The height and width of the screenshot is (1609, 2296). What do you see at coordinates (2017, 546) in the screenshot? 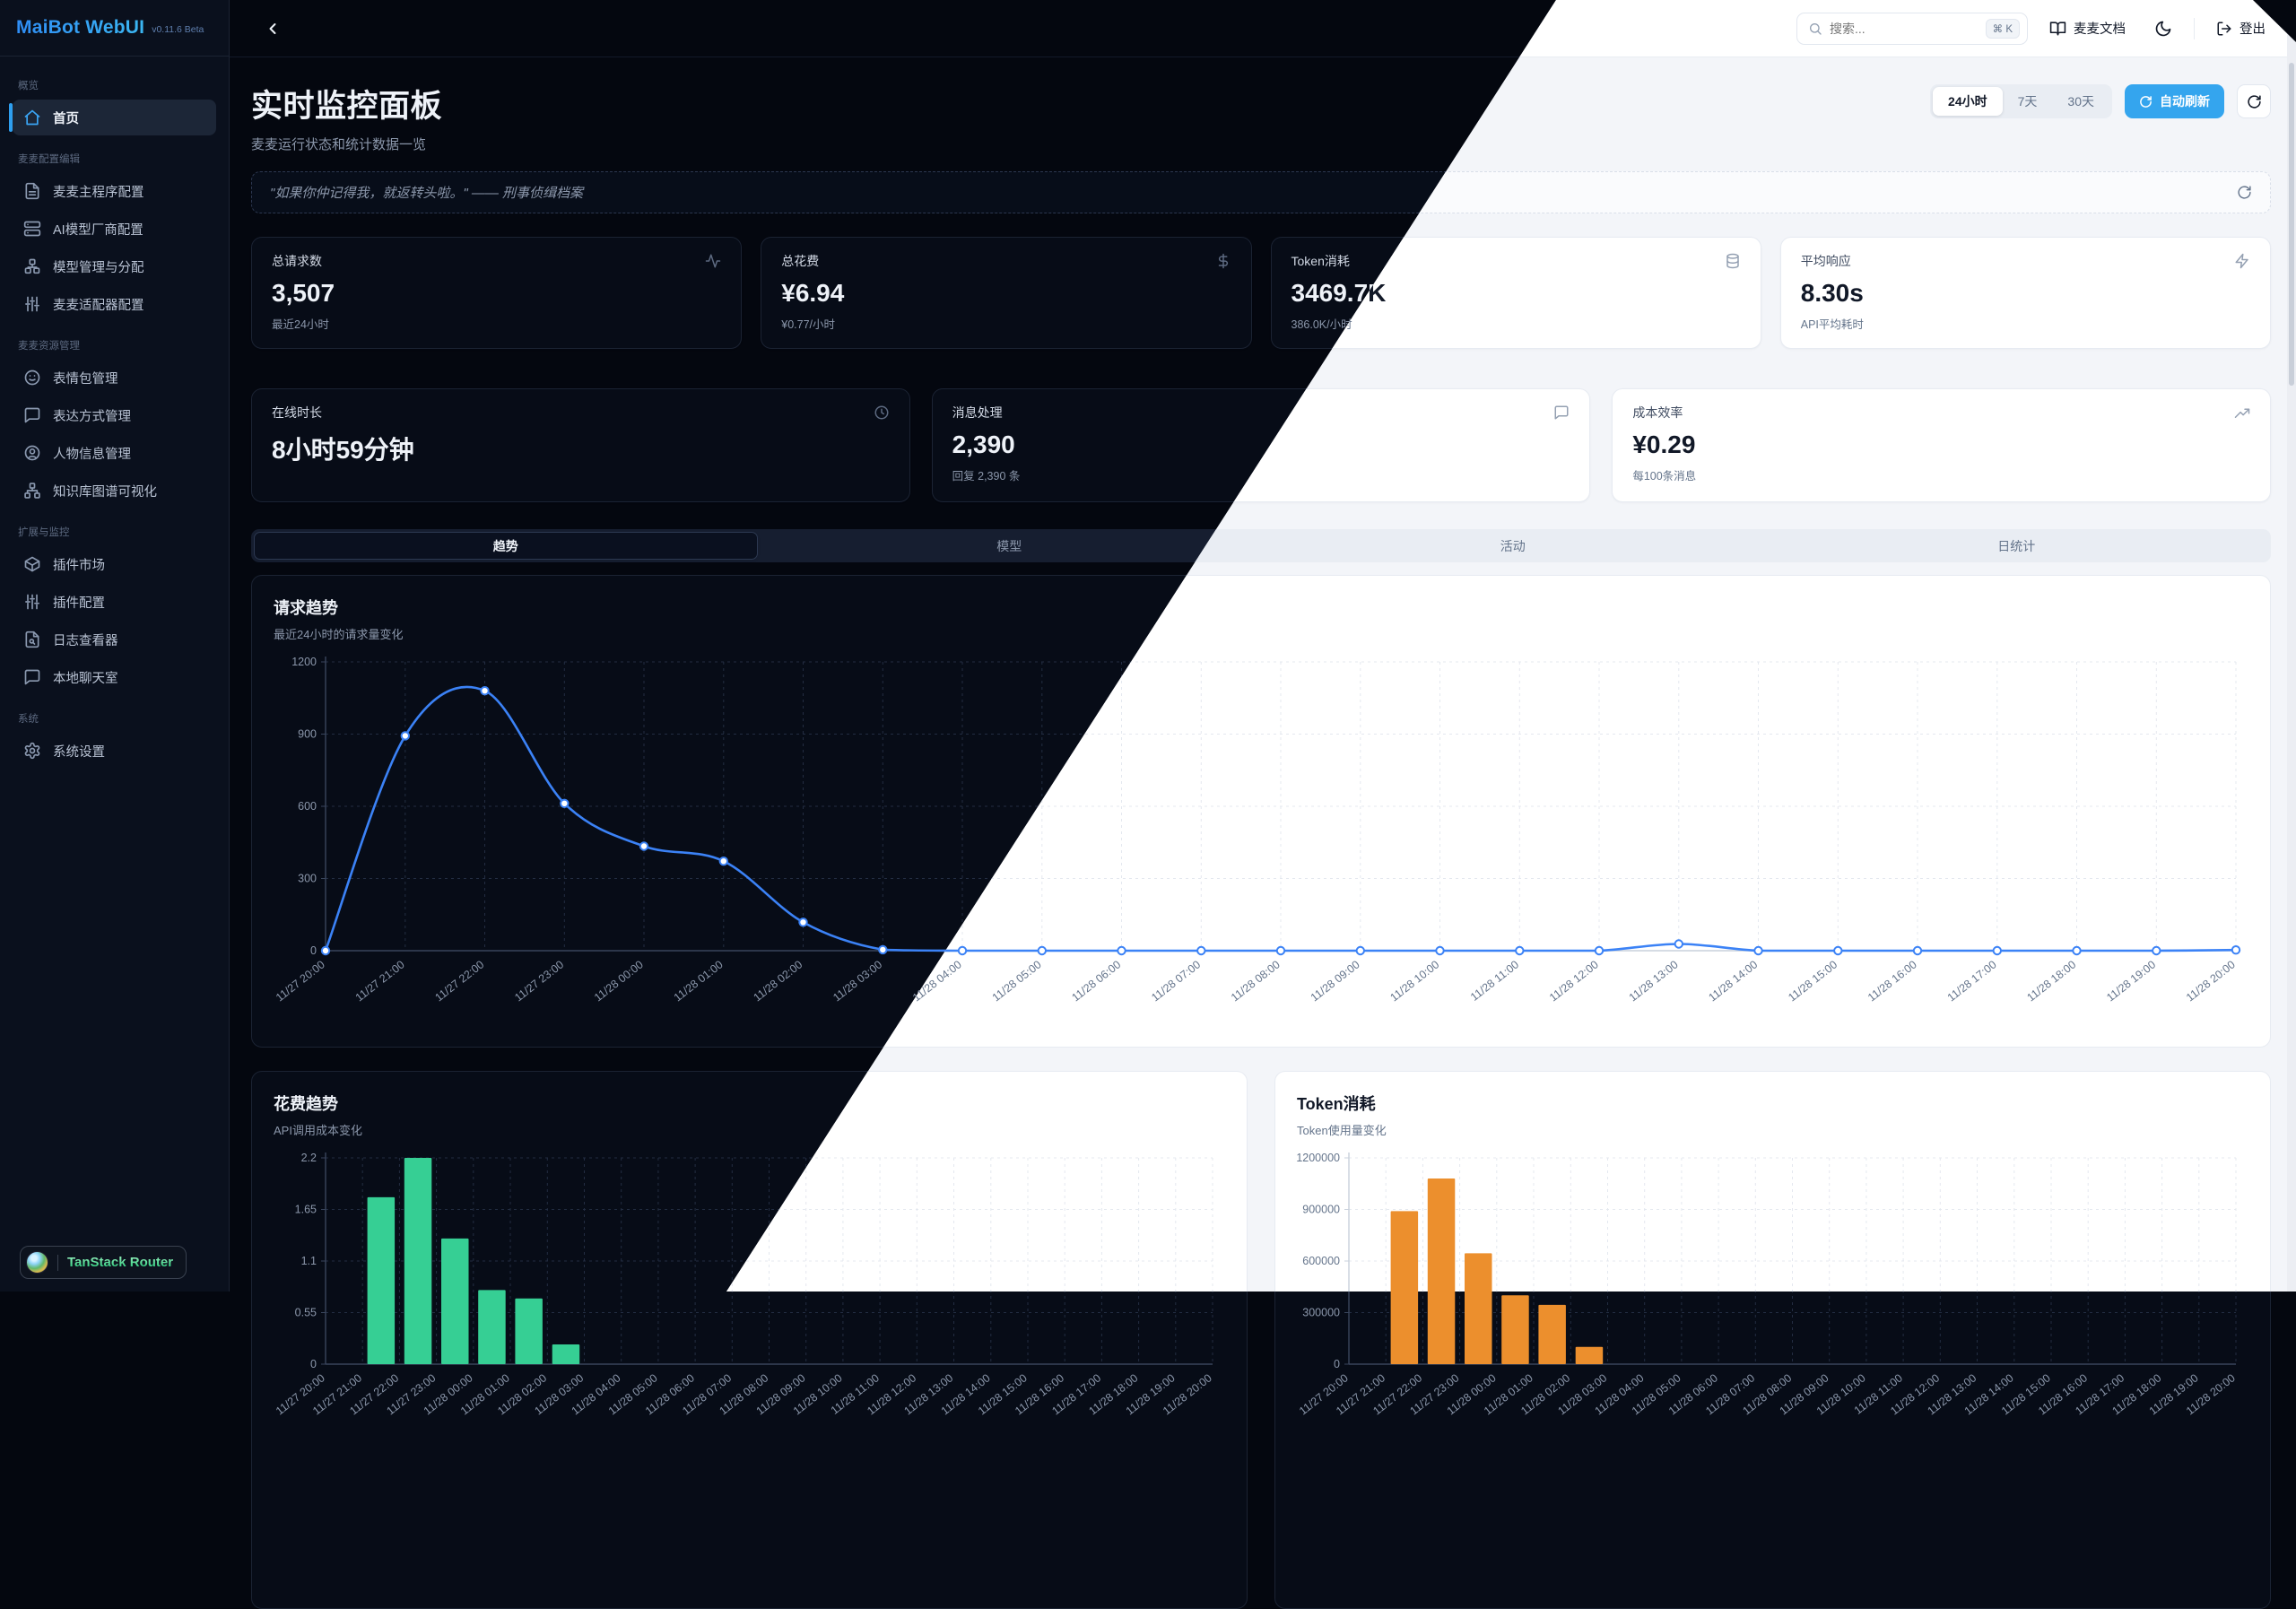
I see `tab-daily-stats: 日统计` at bounding box center [2017, 546].